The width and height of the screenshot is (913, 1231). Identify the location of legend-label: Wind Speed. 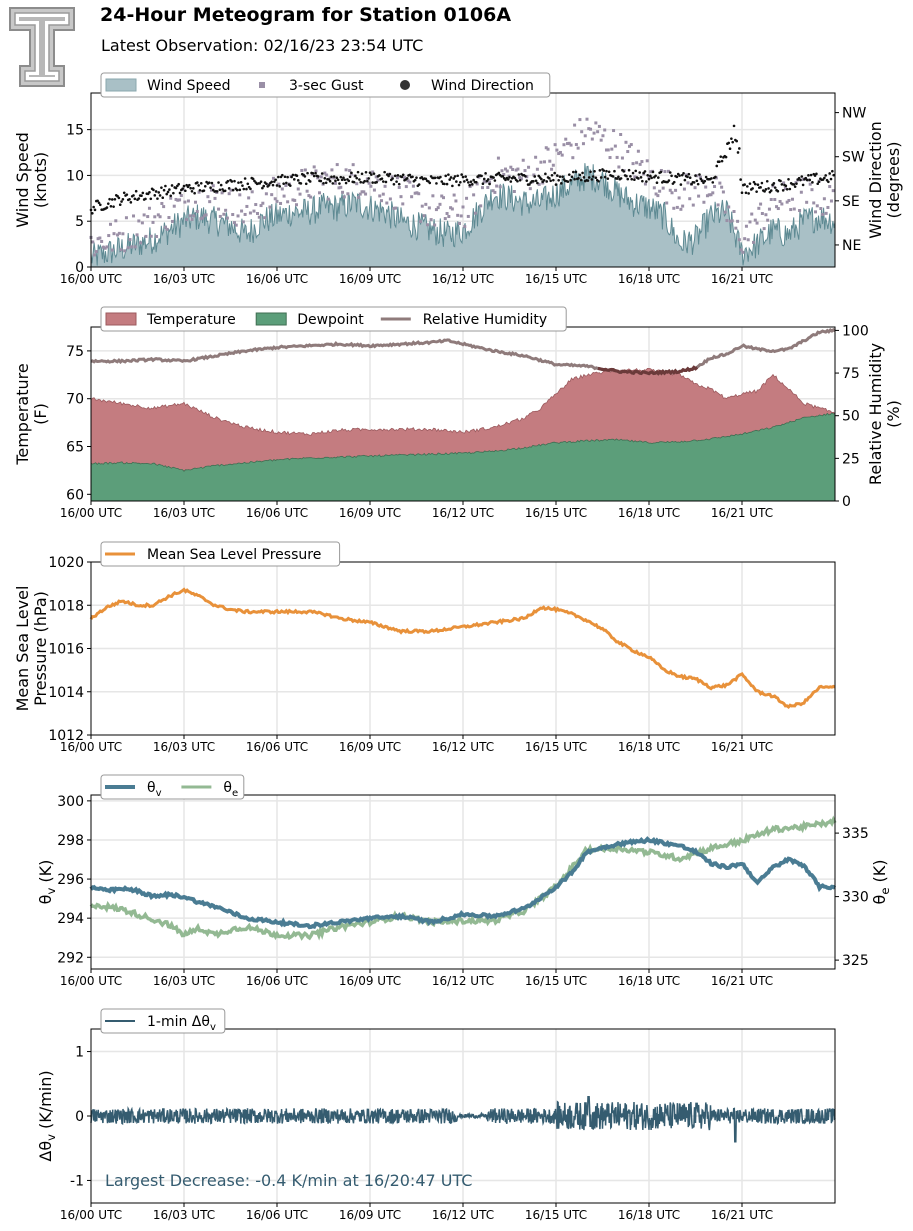
(189, 86).